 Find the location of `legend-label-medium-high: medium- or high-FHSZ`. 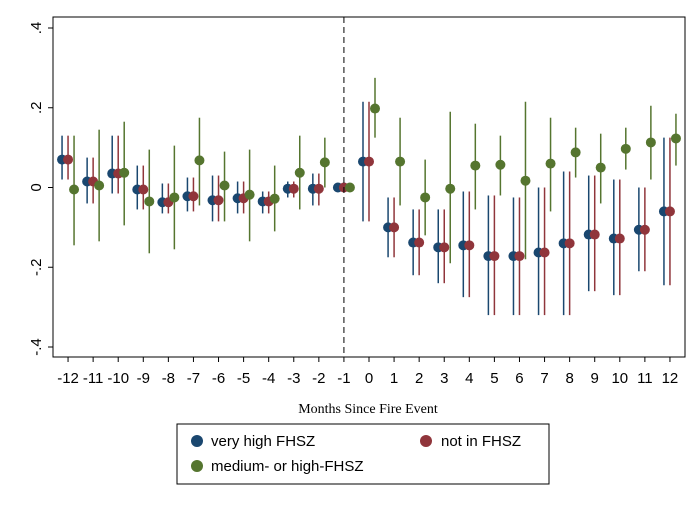

legend-label-medium-high: medium- or high-FHSZ is located at coordinates (287, 466).